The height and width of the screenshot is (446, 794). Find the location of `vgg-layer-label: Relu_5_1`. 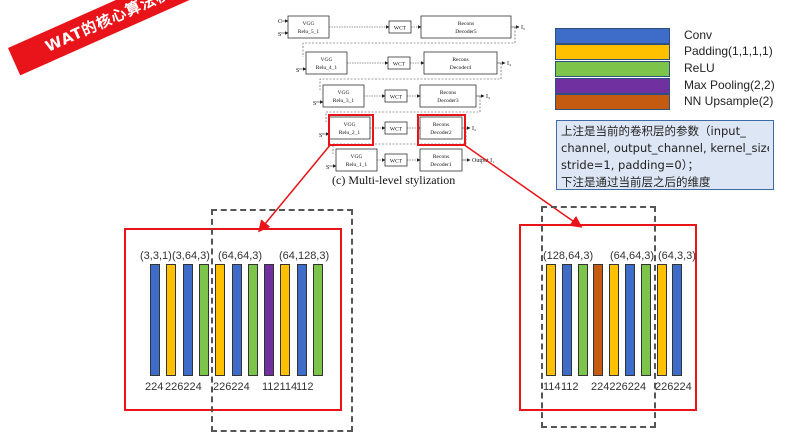

vgg-layer-label: Relu_5_1 is located at coordinates (309, 32).